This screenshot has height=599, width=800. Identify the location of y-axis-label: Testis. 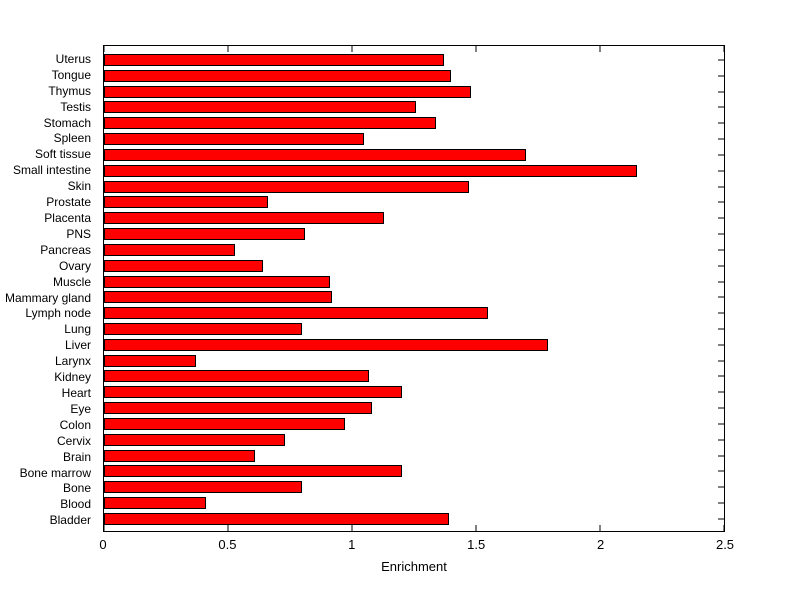
(75, 106).